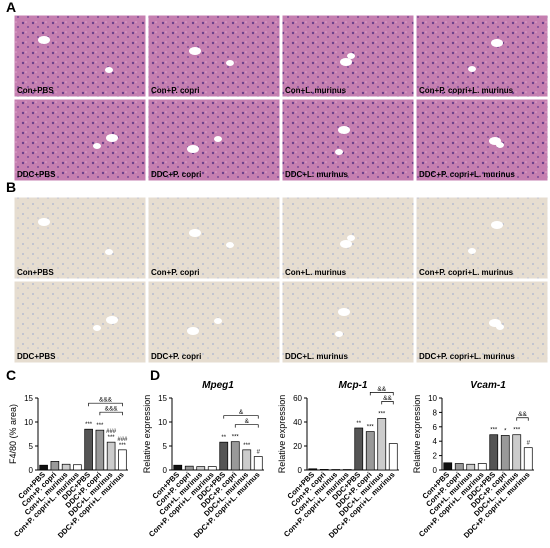 Image resolution: width=550 pixels, height=548 pixels. I want to click on panel-label: B, so click(11, 187).